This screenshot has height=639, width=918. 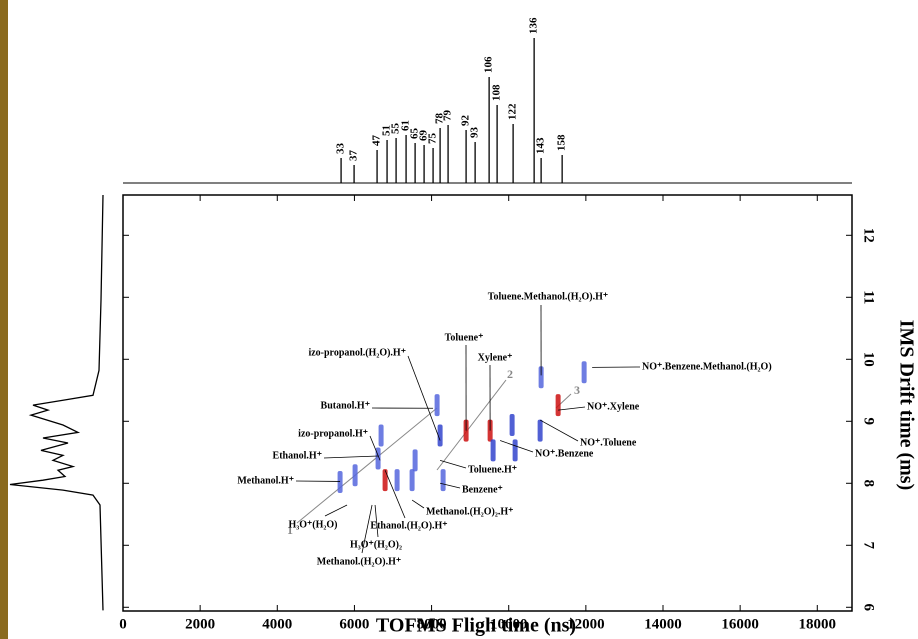 What do you see at coordinates (415, 134) in the screenshot?
I see `peak-label: 65` at bounding box center [415, 134].